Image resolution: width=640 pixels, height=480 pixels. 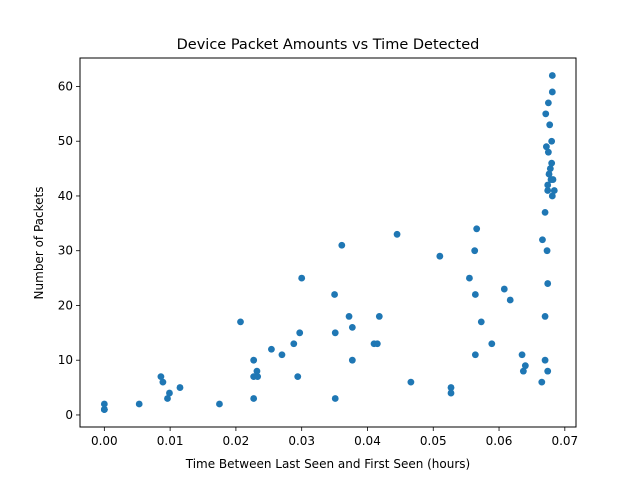 I want to click on x-tick-label-2: 0.02, so click(x=236, y=441).